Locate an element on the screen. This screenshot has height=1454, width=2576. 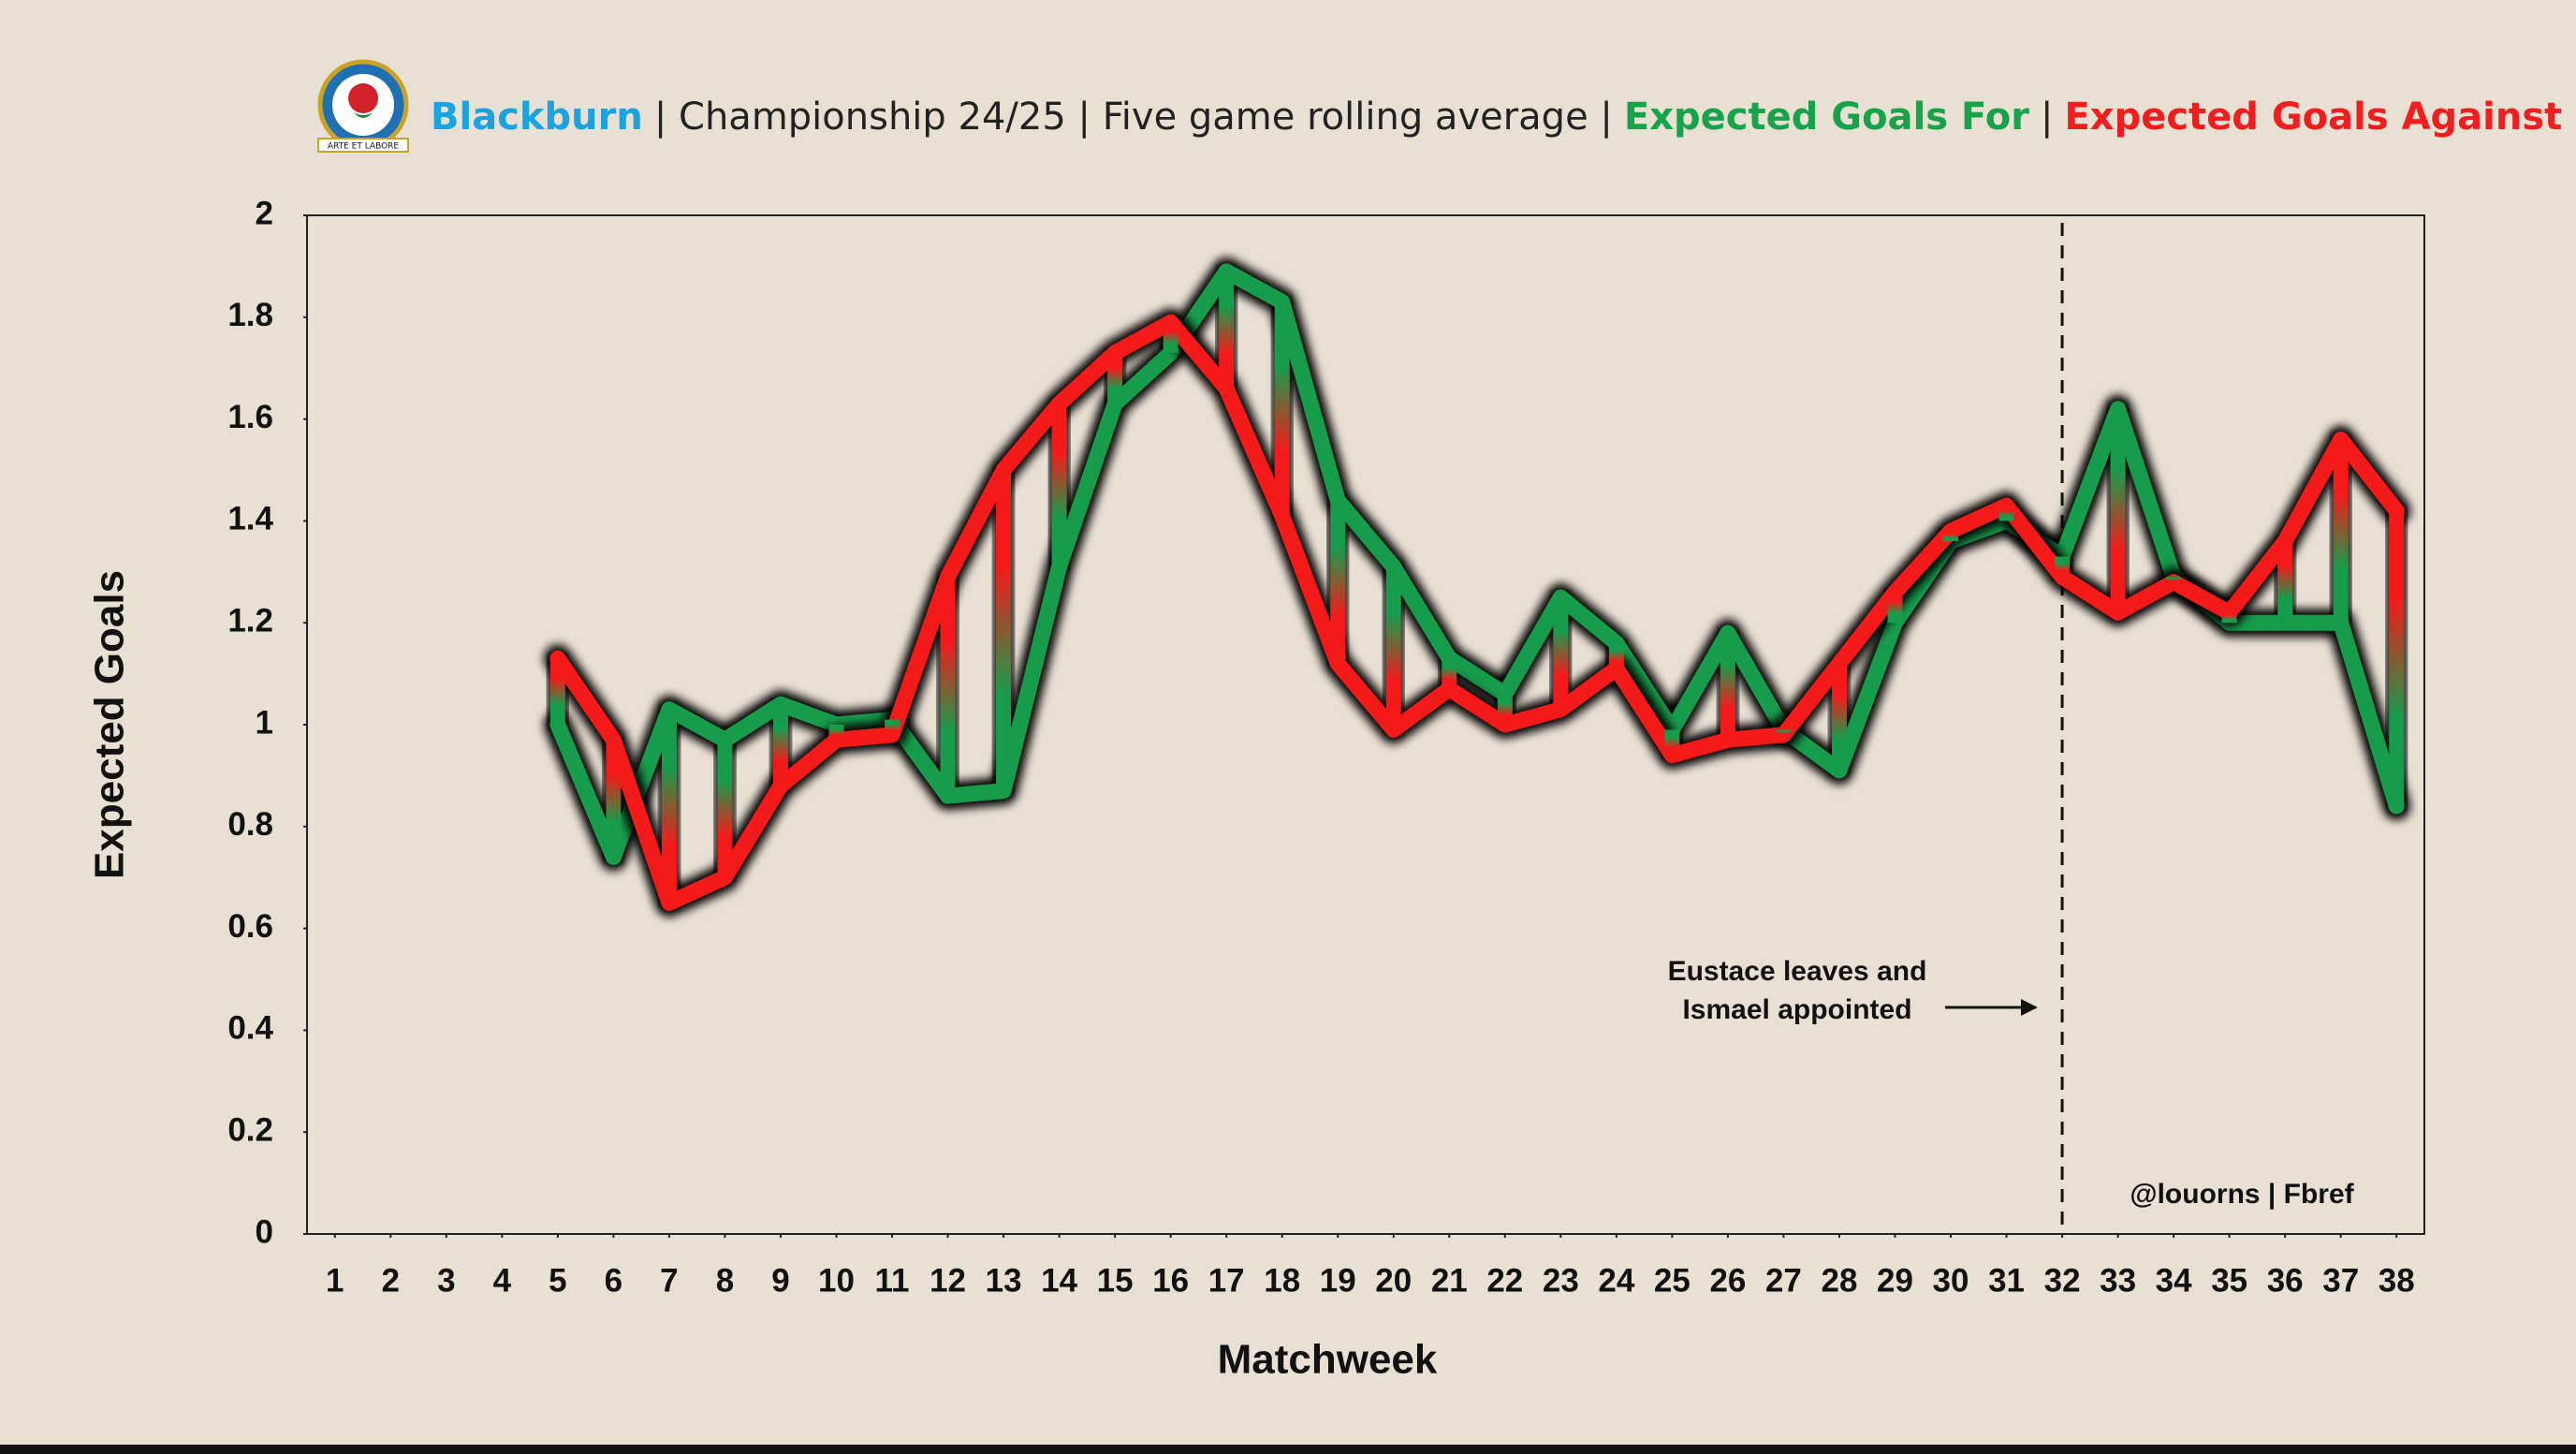
y-tick-label: 1.8 is located at coordinates (250, 315).